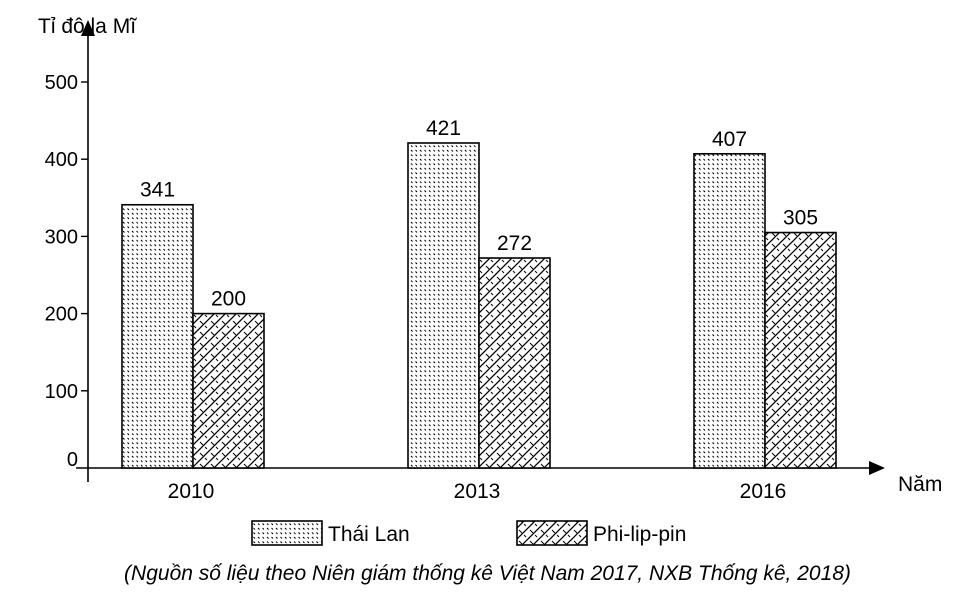 This screenshot has width=975, height=606. Describe the element at coordinates (729, 310) in the screenshot. I see `bar-thai-lan-2016` at that location.